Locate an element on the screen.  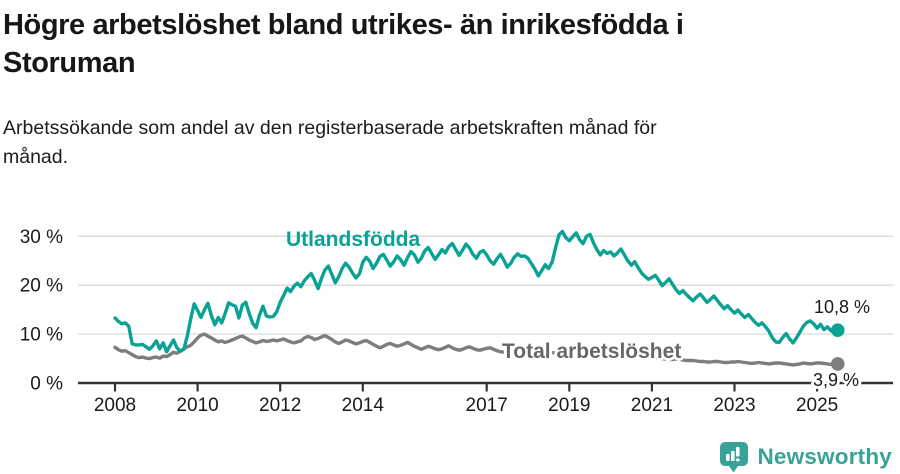
x-axis-tick-label: 2019 is located at coordinates (569, 405).